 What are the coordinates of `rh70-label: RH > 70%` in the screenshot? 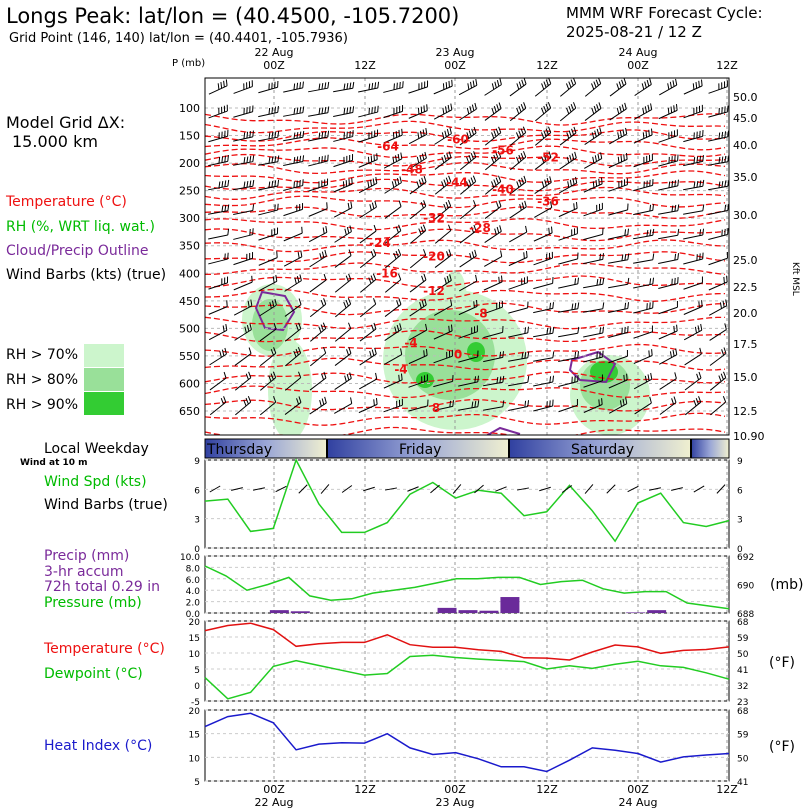 It's located at (42, 355).